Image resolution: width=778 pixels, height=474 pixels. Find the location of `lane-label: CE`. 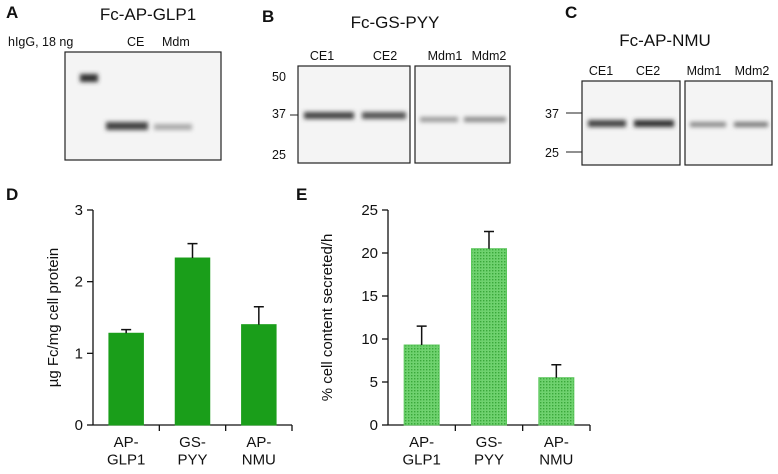

lane-label: CE is located at coordinates (135, 42).